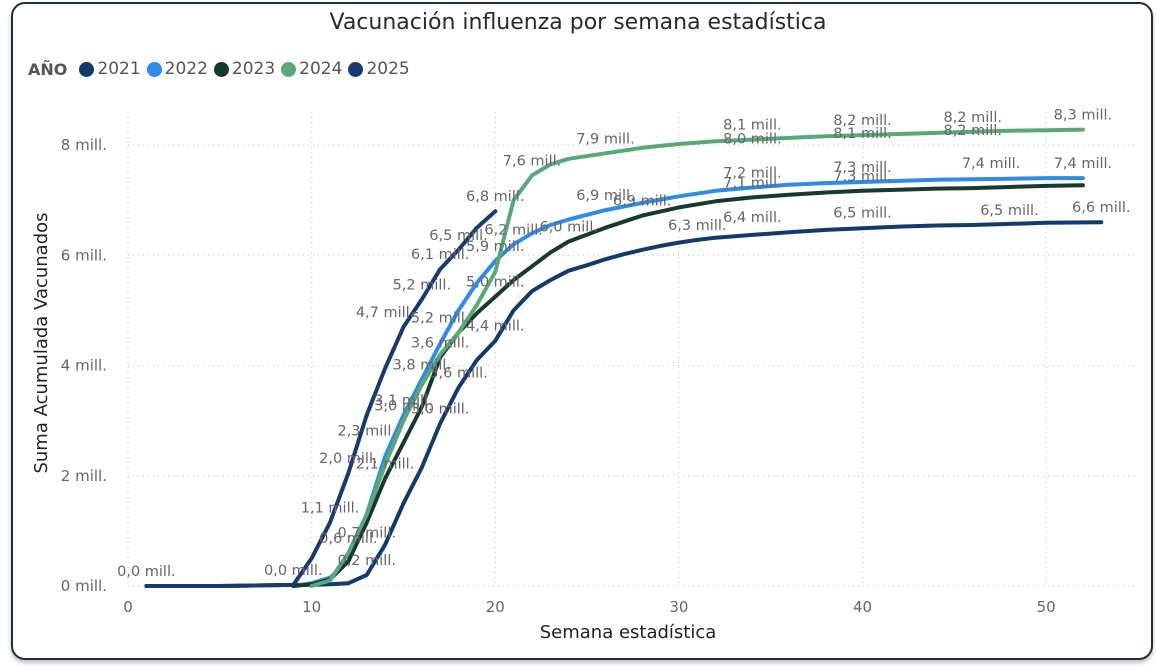  I want to click on legend-label: 2023, so click(253, 69).